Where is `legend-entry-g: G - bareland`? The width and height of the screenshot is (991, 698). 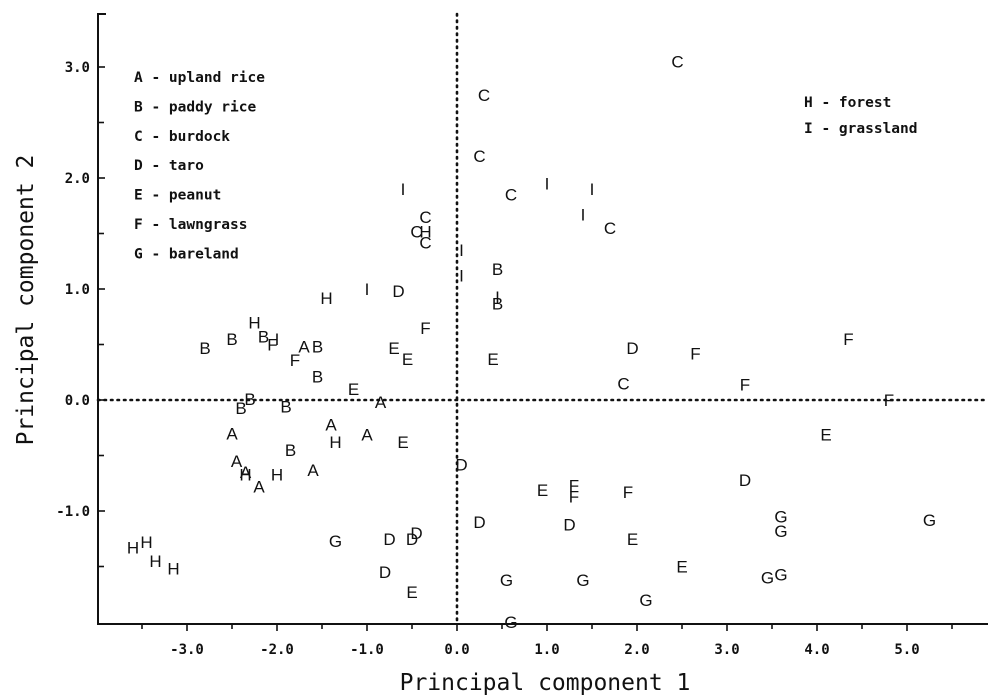
legend-entry-g: G - bareland is located at coordinates (186, 254).